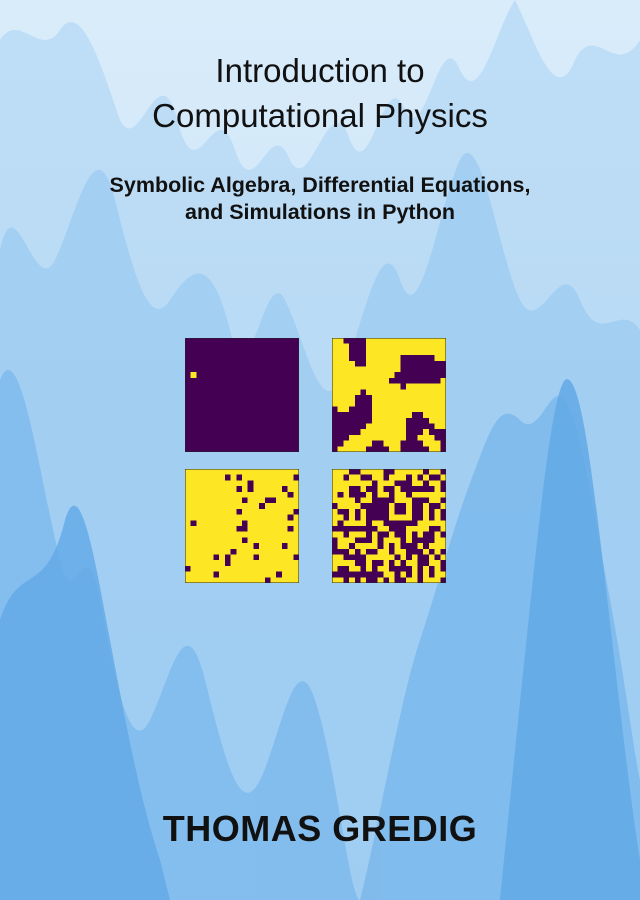 This screenshot has height=900, width=640. I want to click on lattice-border, so click(389, 526).